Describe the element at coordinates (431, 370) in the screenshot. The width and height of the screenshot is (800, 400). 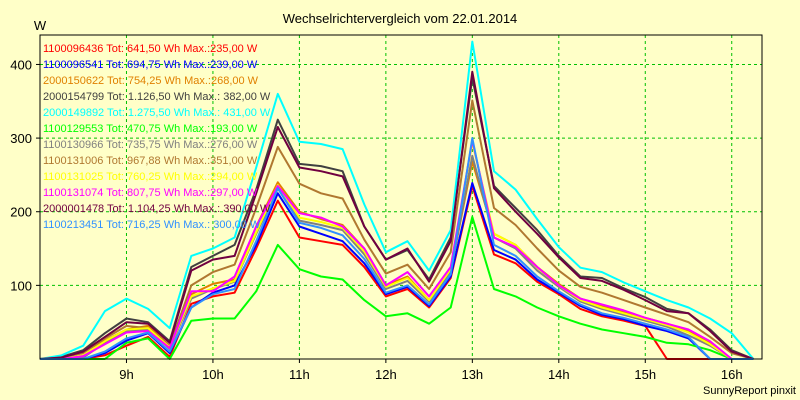
I see `x-axis-ticks: 9h 10h 11h 12h 13h 14h 15h 16h` at that location.